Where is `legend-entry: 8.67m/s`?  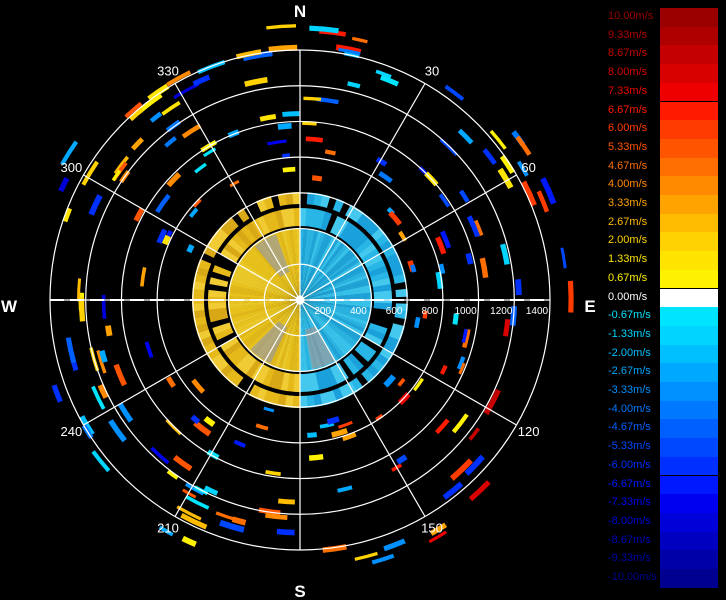 legend-entry: 8.67m/s is located at coordinates (662, 55).